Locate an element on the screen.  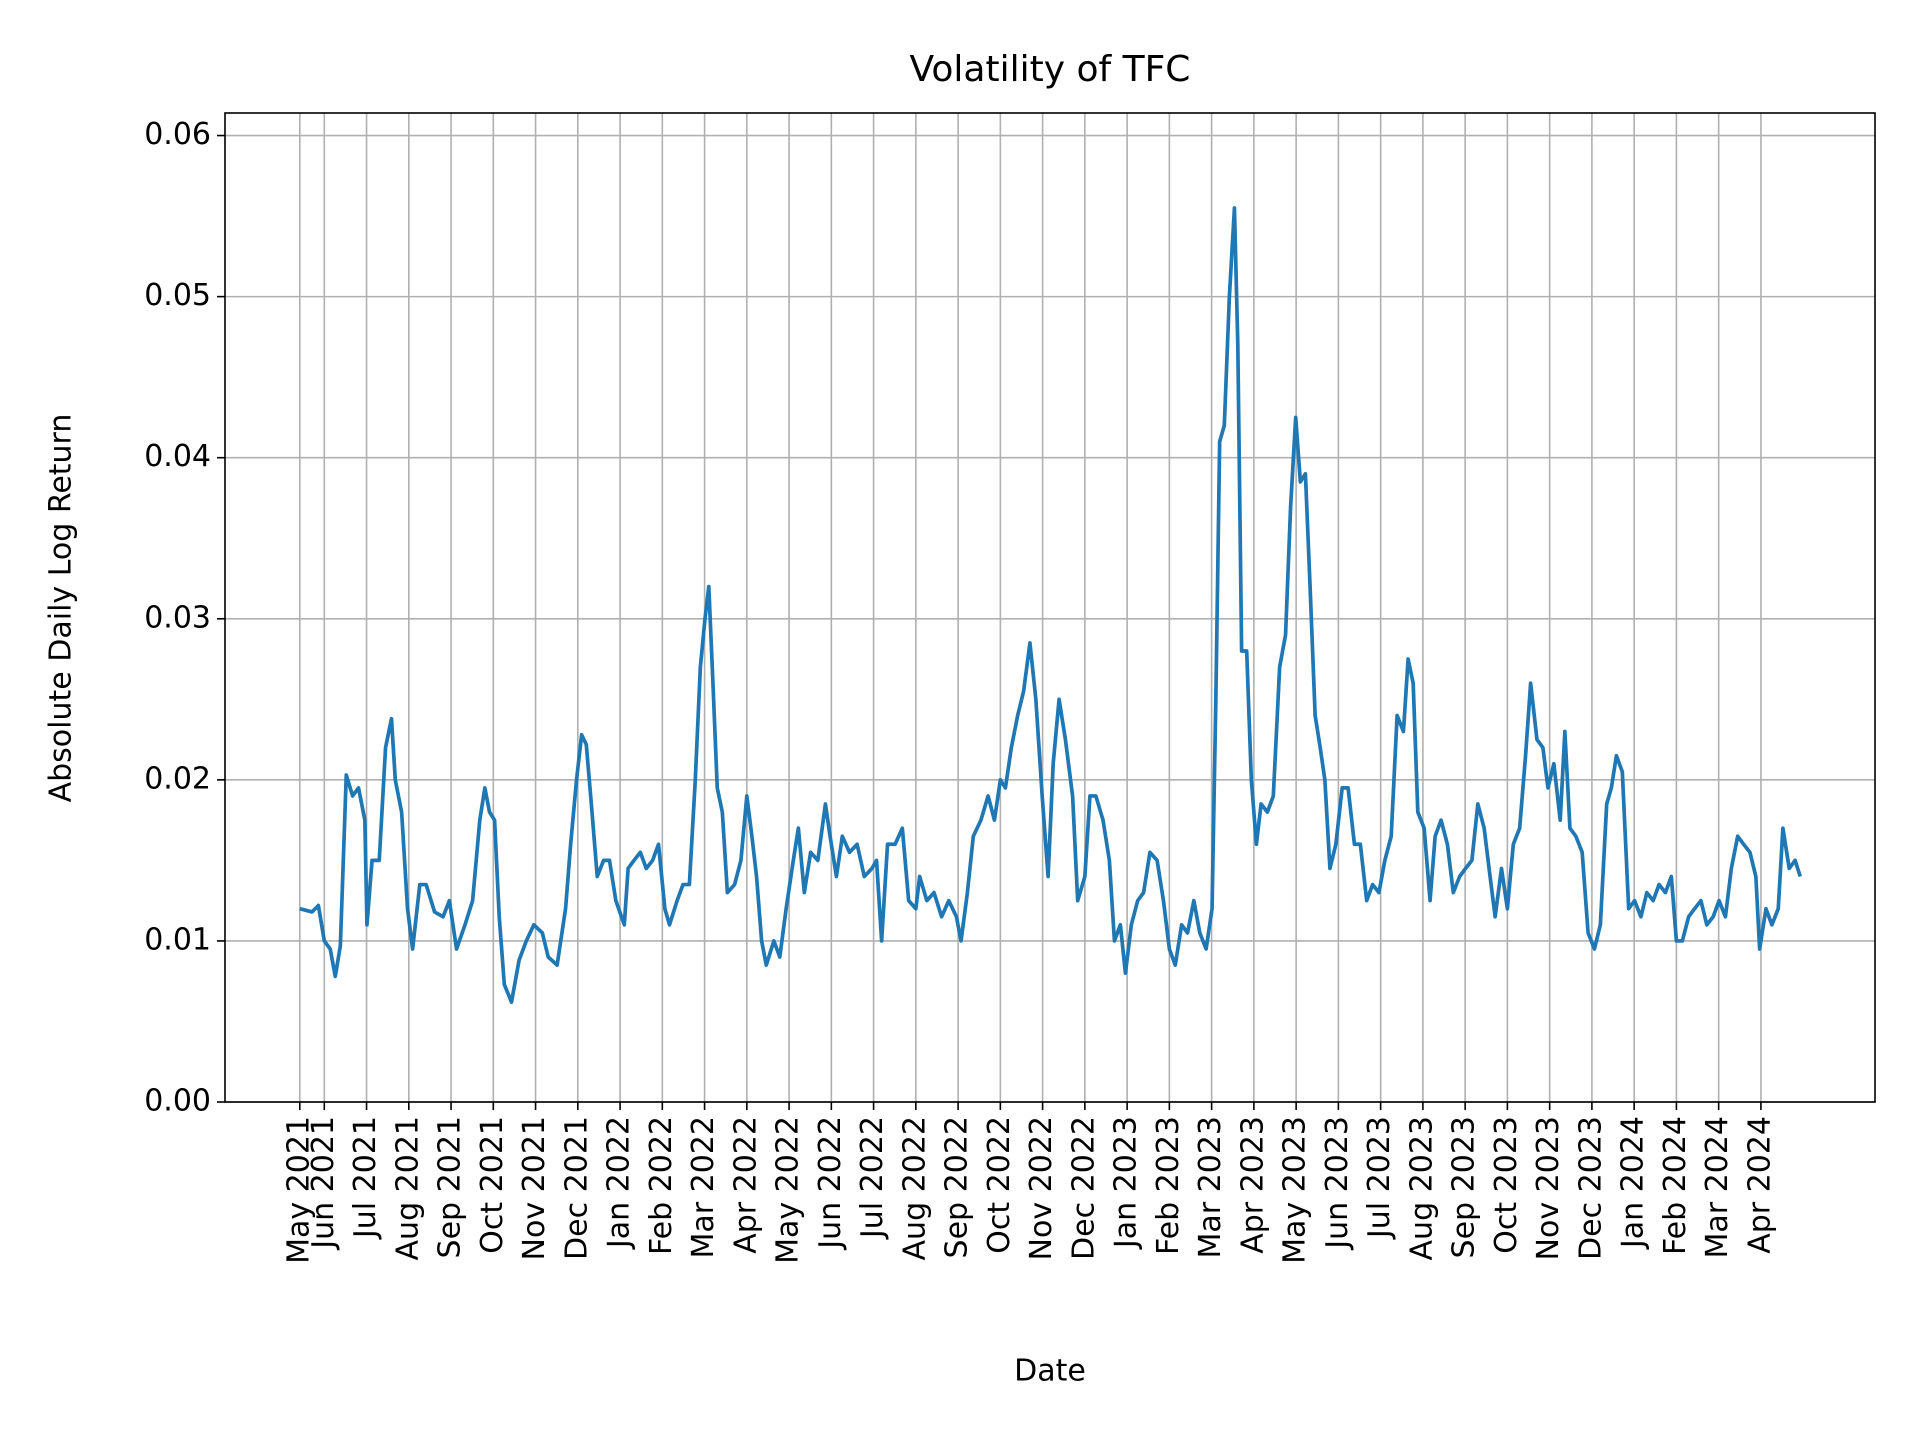
x-tick-label: Jul 2021 is located at coordinates (365, 1178).